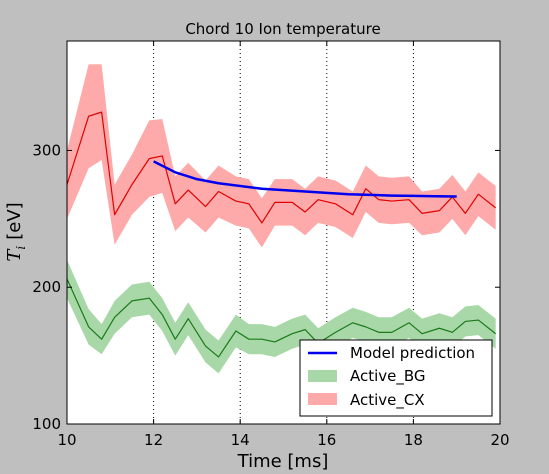 This screenshot has height=474, width=549. What do you see at coordinates (305, 179) in the screenshot?
I see `line-model-prediction` at bounding box center [305, 179].